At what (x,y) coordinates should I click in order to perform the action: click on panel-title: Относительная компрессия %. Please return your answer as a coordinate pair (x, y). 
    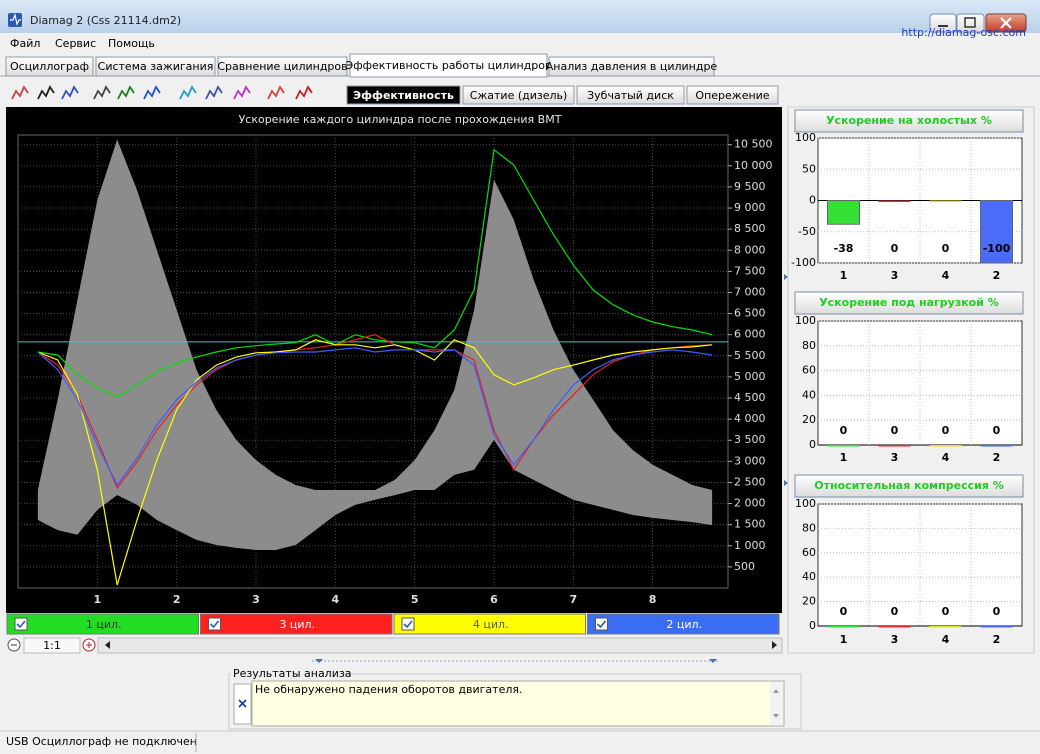
    Looking at the image, I should click on (909, 485).